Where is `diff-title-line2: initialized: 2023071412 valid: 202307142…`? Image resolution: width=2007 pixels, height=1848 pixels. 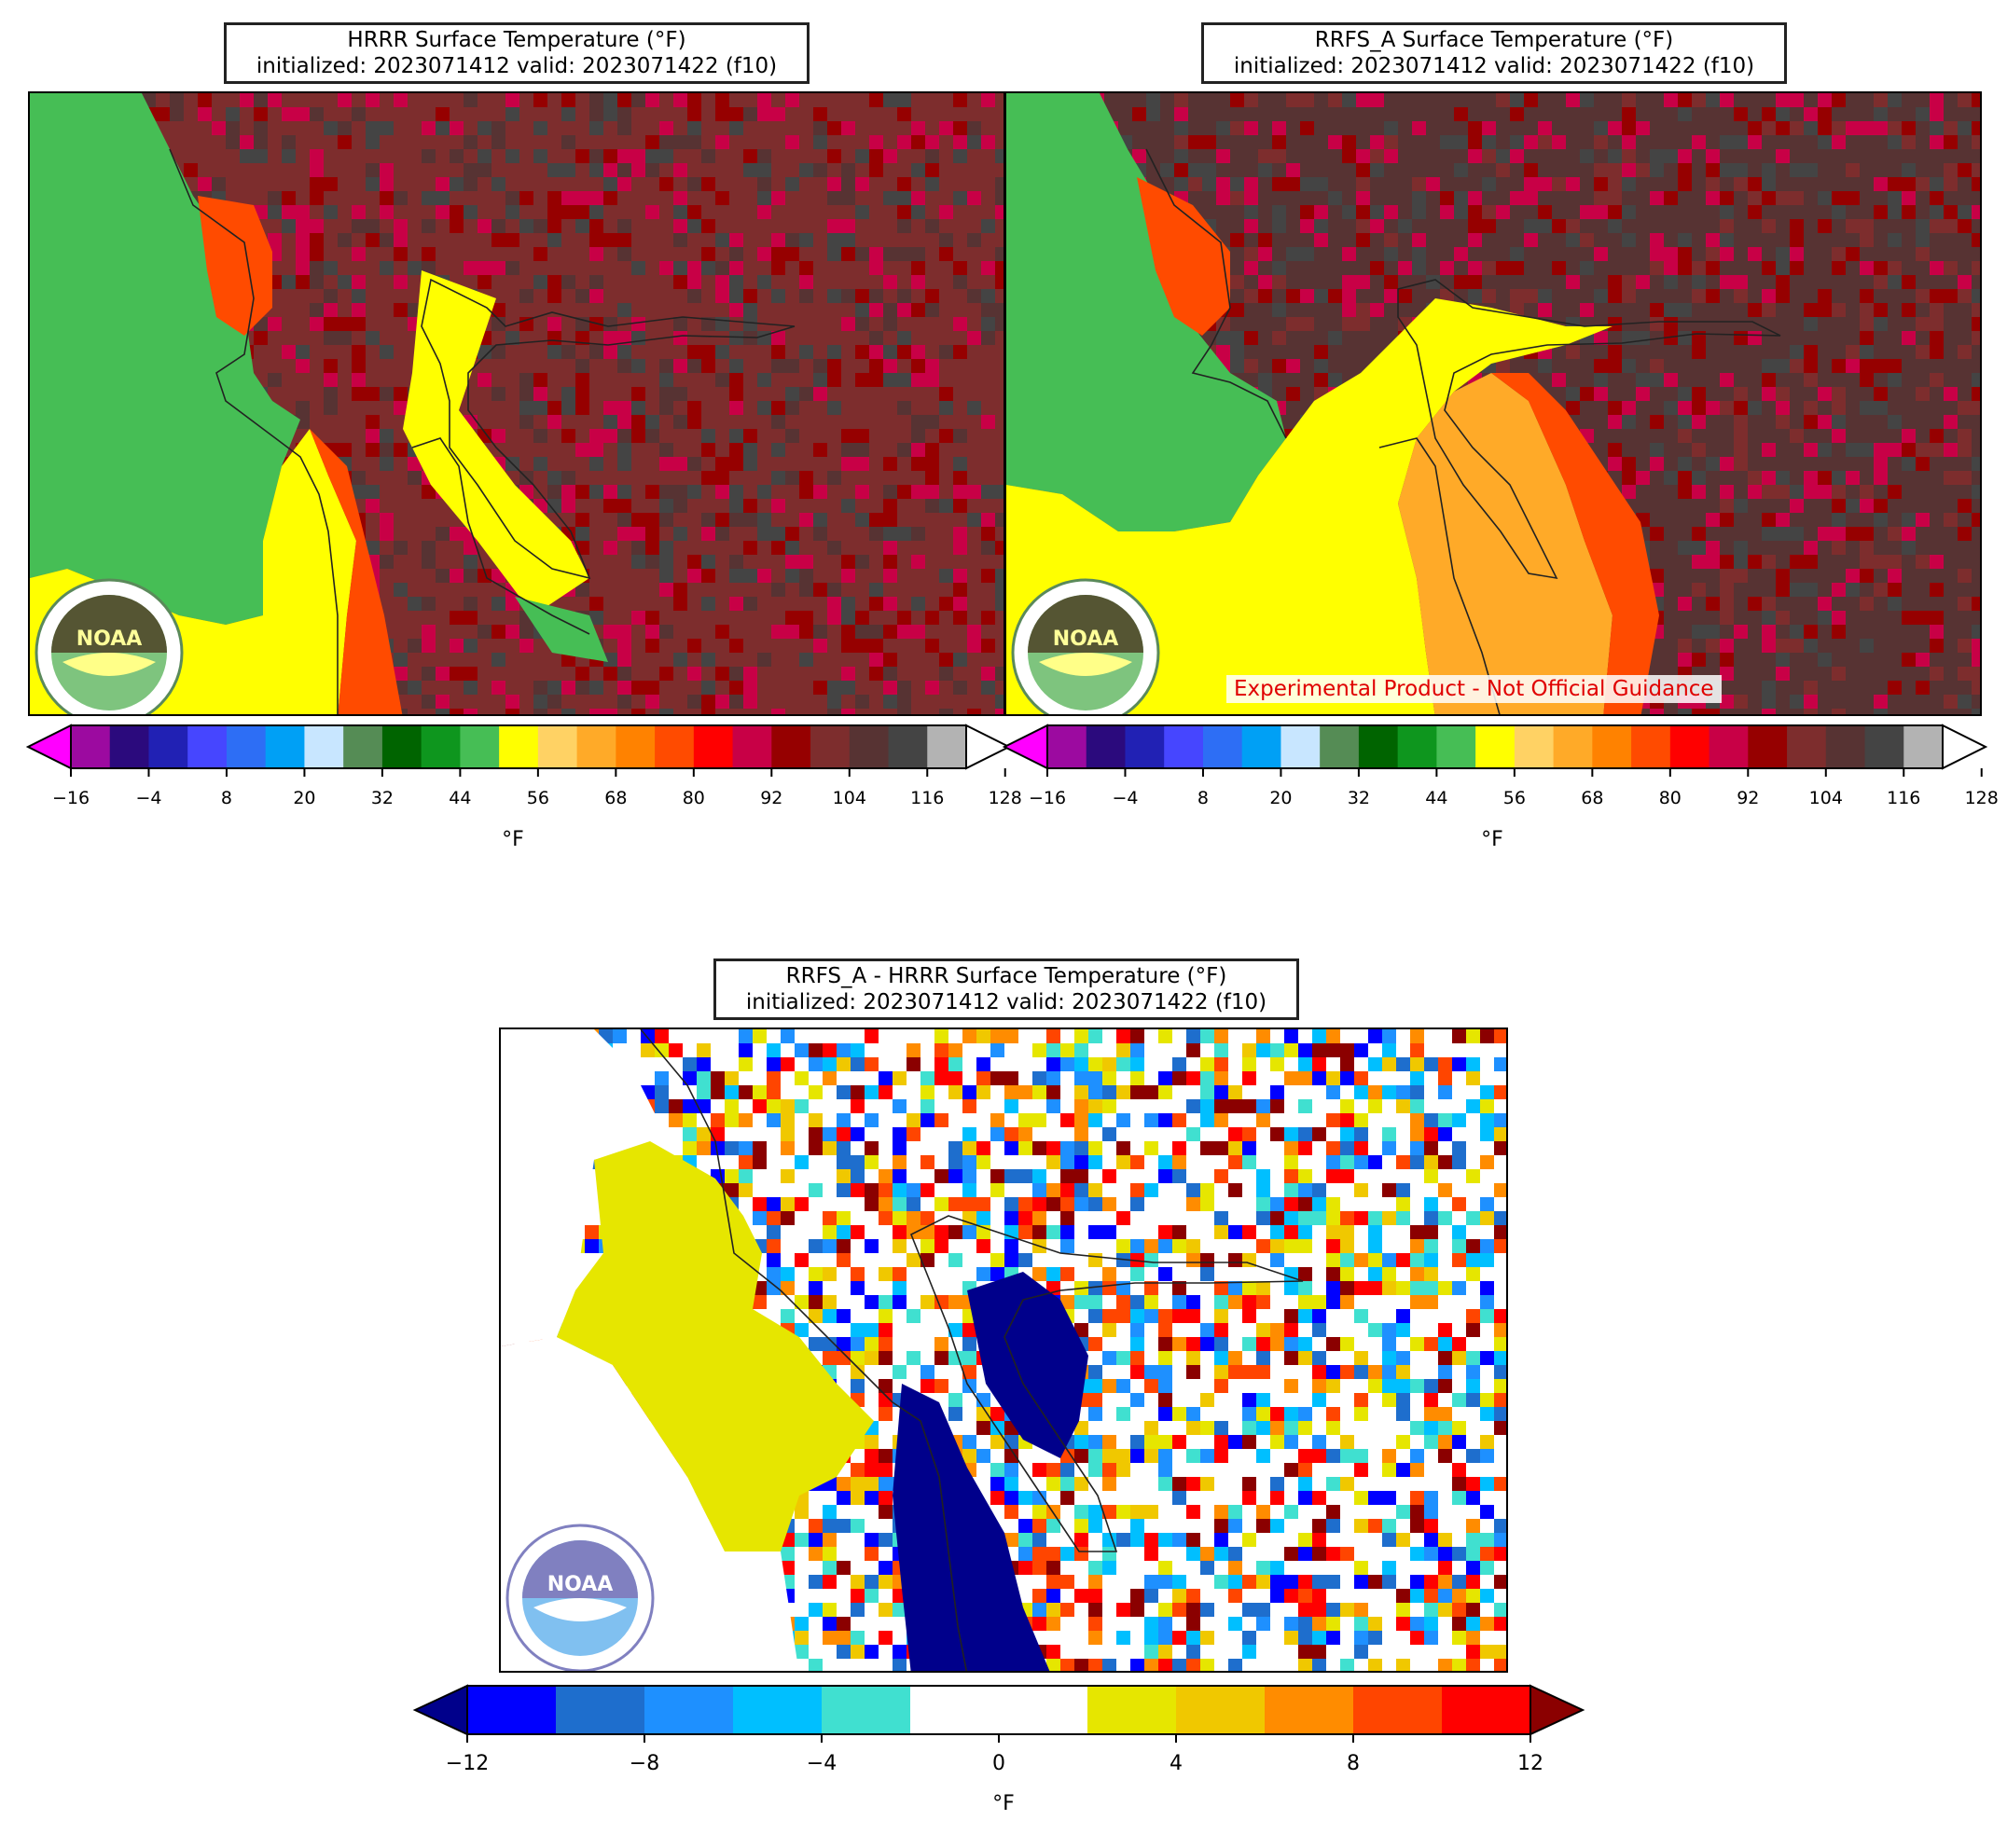
diff-title-line2: initialized: 2023071412 valid: 202307142… is located at coordinates (1006, 1002).